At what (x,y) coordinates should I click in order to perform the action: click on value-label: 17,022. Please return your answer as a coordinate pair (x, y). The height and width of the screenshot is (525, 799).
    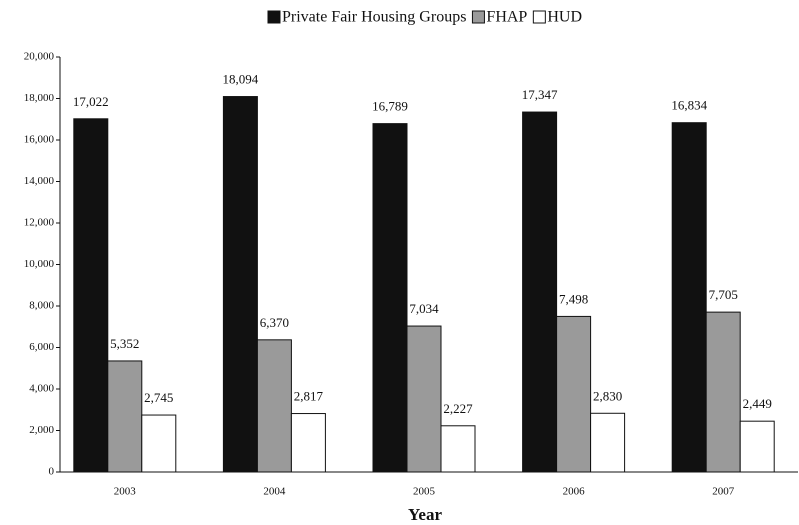
    Looking at the image, I should click on (91, 101).